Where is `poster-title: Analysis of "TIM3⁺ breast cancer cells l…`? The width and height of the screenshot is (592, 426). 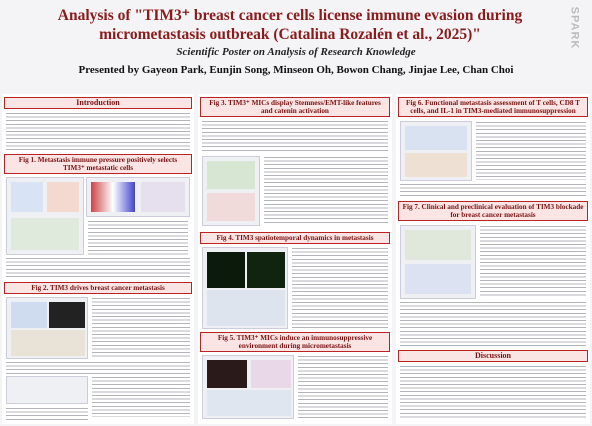 poster-title: Analysis of "TIM3⁺ breast cancer cells l… is located at coordinates (290, 25).